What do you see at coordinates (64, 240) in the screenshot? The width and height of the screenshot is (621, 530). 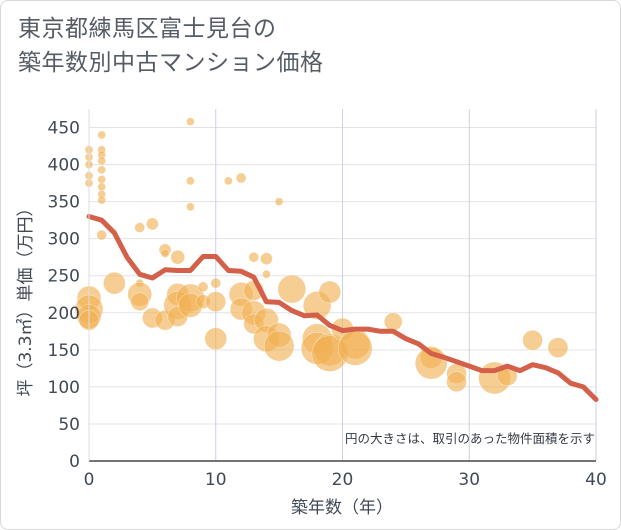 I see `y-tick-label-6: 300` at bounding box center [64, 240].